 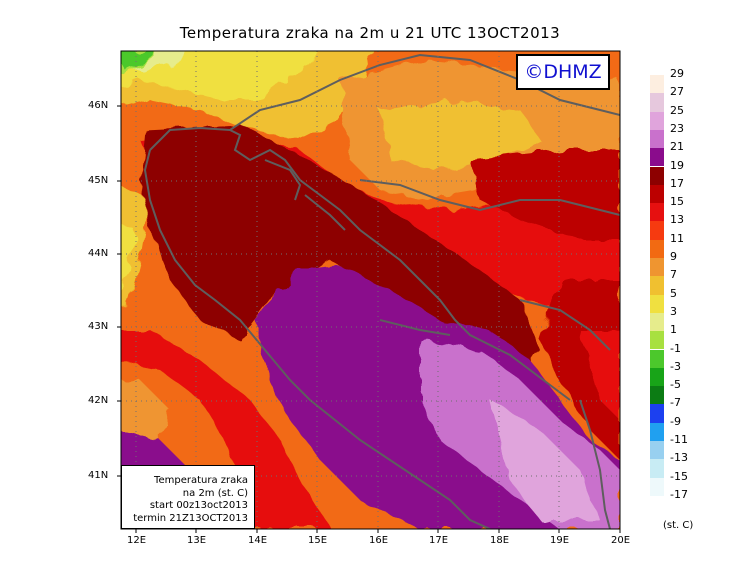 What do you see at coordinates (98, 475) in the screenshot?
I see `lat-label-41n: 41N` at bounding box center [98, 475].